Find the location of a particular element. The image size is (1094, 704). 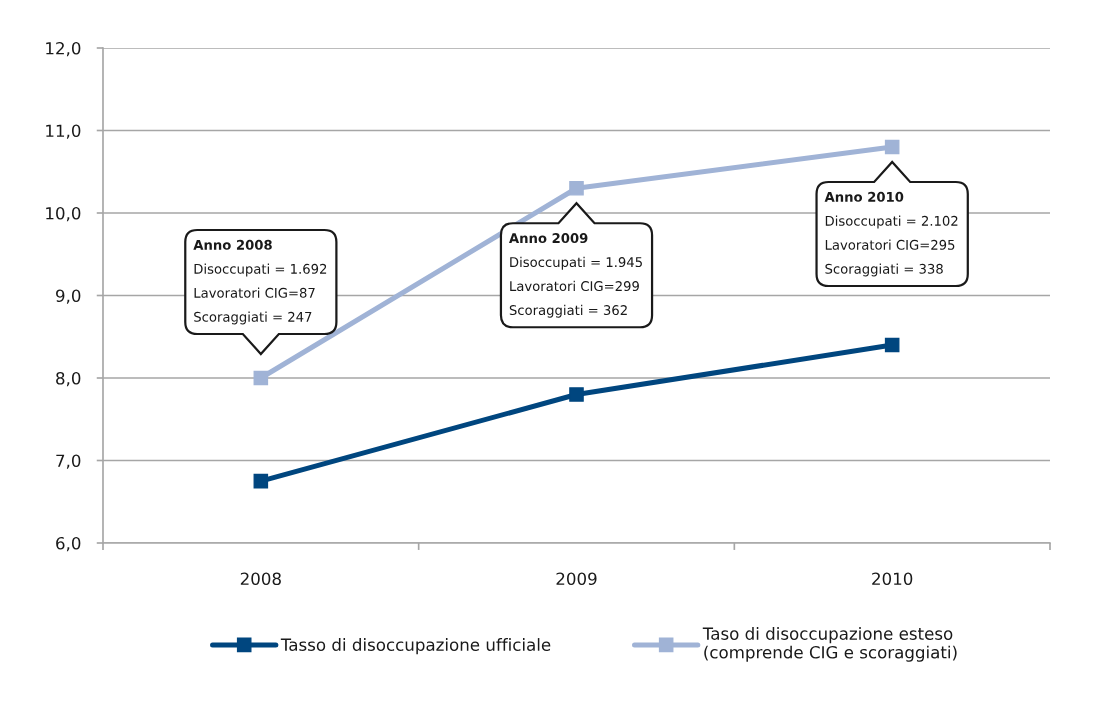

y-tick-label: 11,0 is located at coordinates (63, 131).